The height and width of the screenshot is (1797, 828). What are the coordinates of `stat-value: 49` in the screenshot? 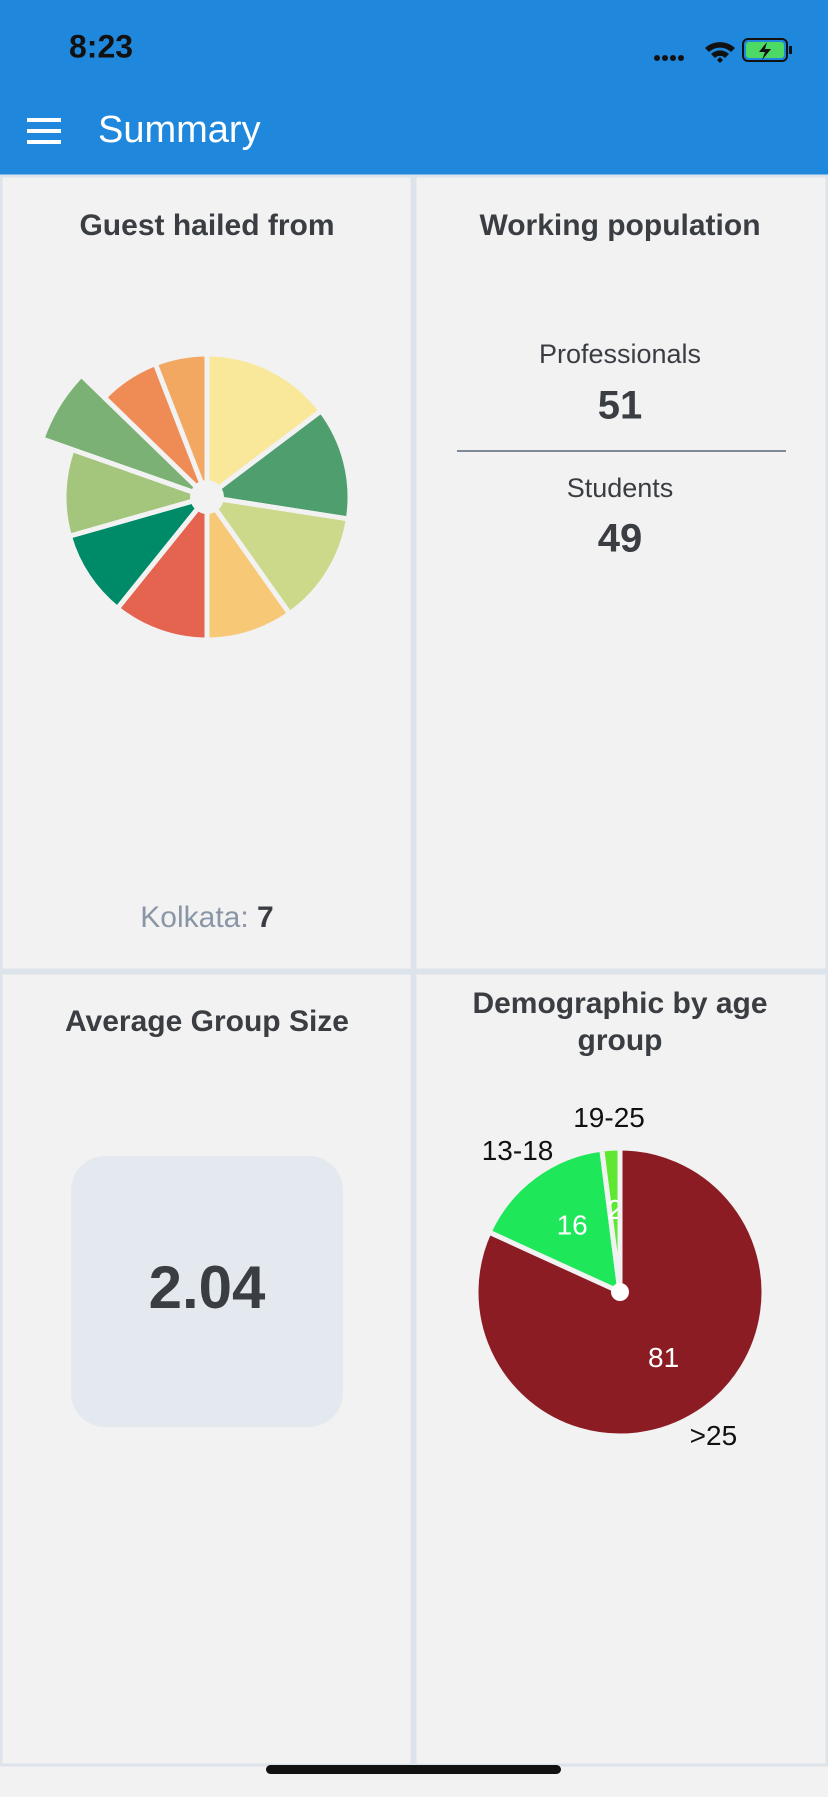 It's located at (620, 539).